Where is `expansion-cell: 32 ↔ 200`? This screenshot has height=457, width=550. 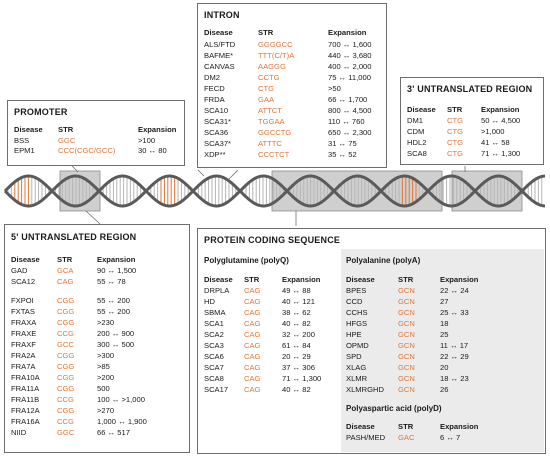 expansion-cell: 32 ↔ 200 is located at coordinates (298, 334).